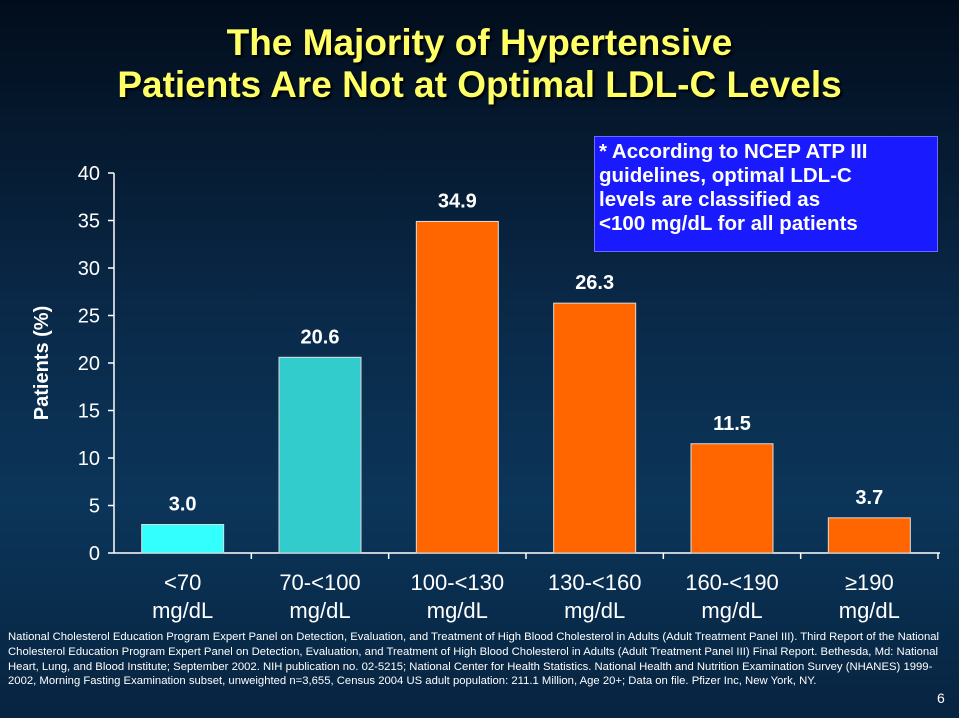  I want to click on x-category-label: <70, so click(182, 582).